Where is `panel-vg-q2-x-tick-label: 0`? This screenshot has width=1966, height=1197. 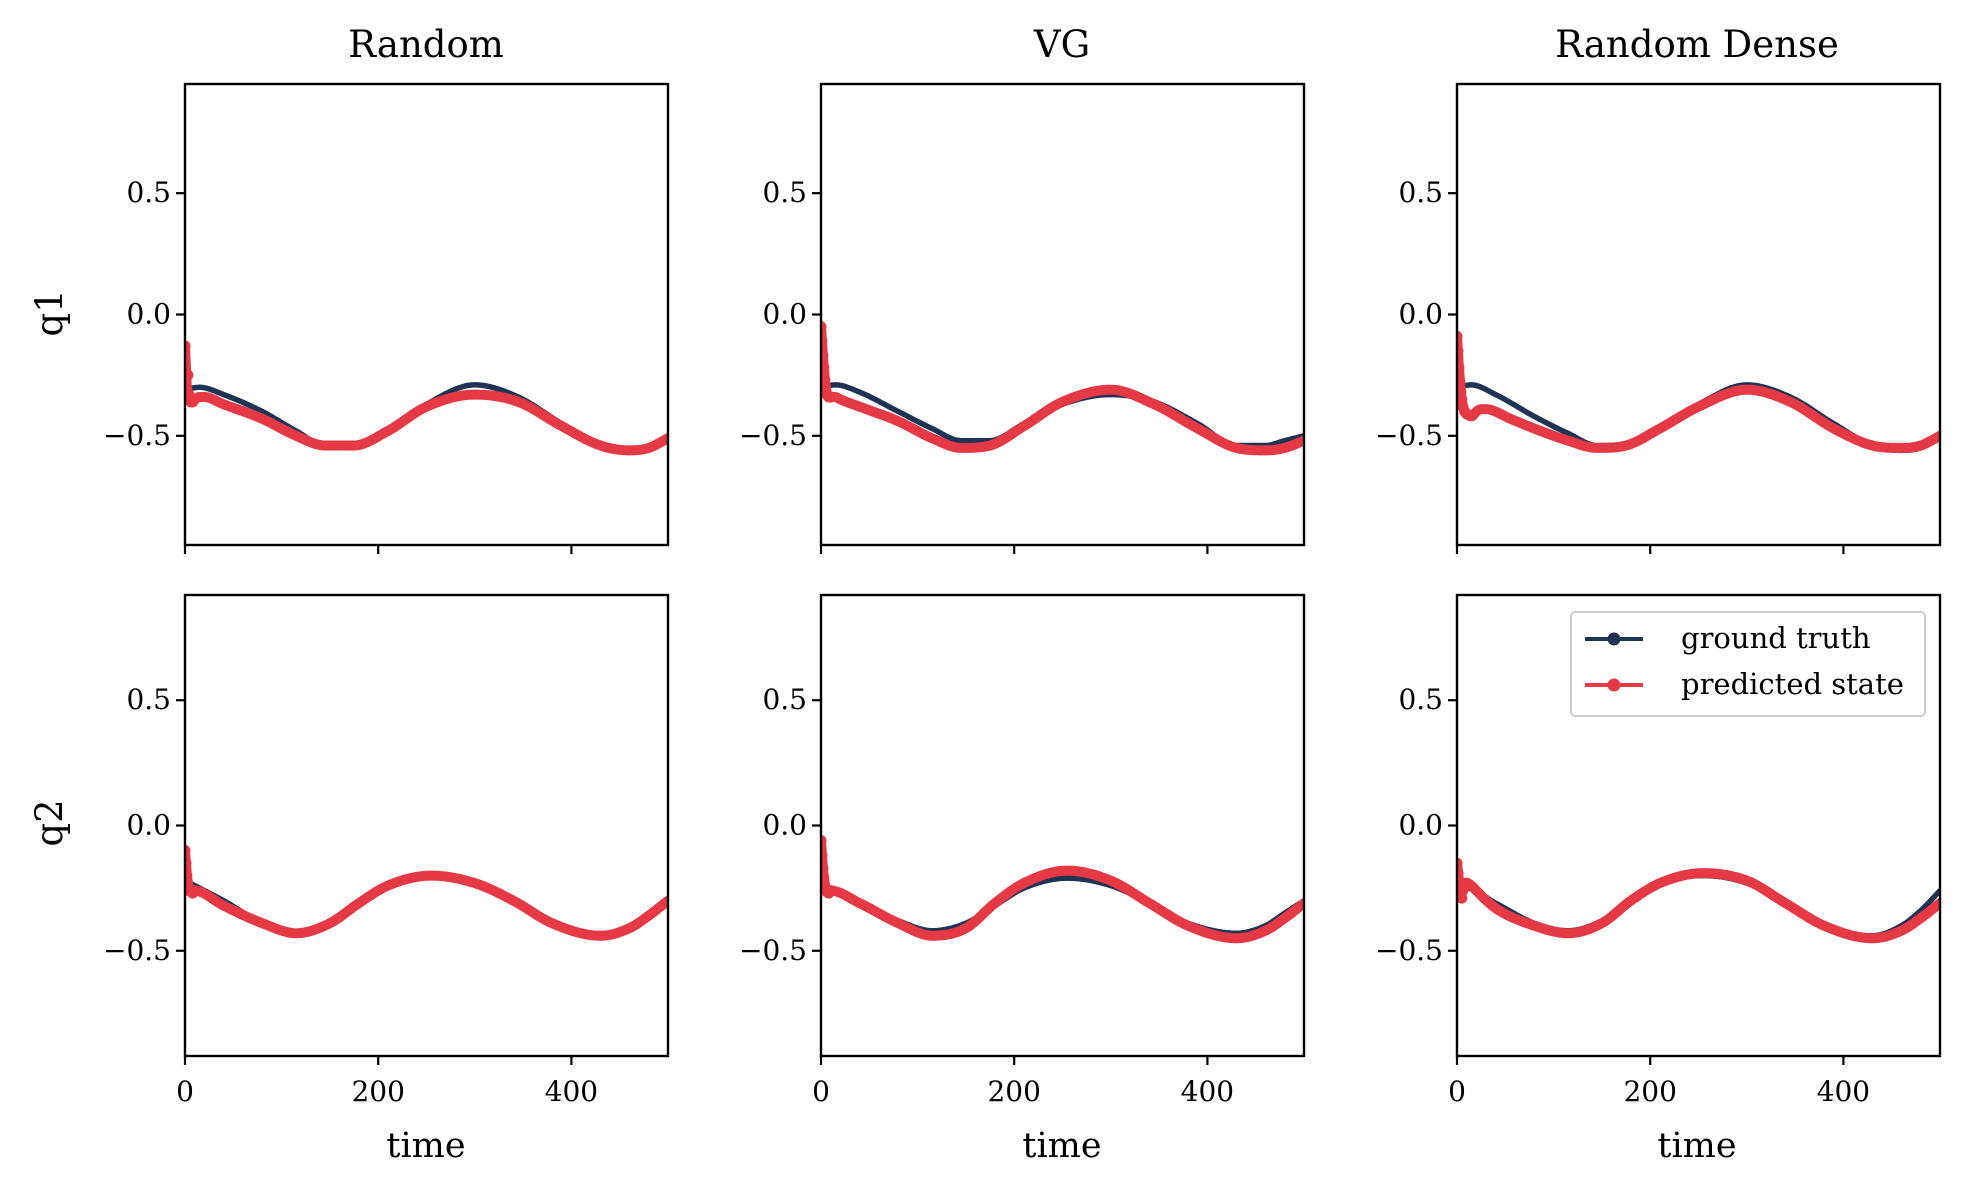
panel-vg-q2-x-tick-label: 0 is located at coordinates (821, 1091).